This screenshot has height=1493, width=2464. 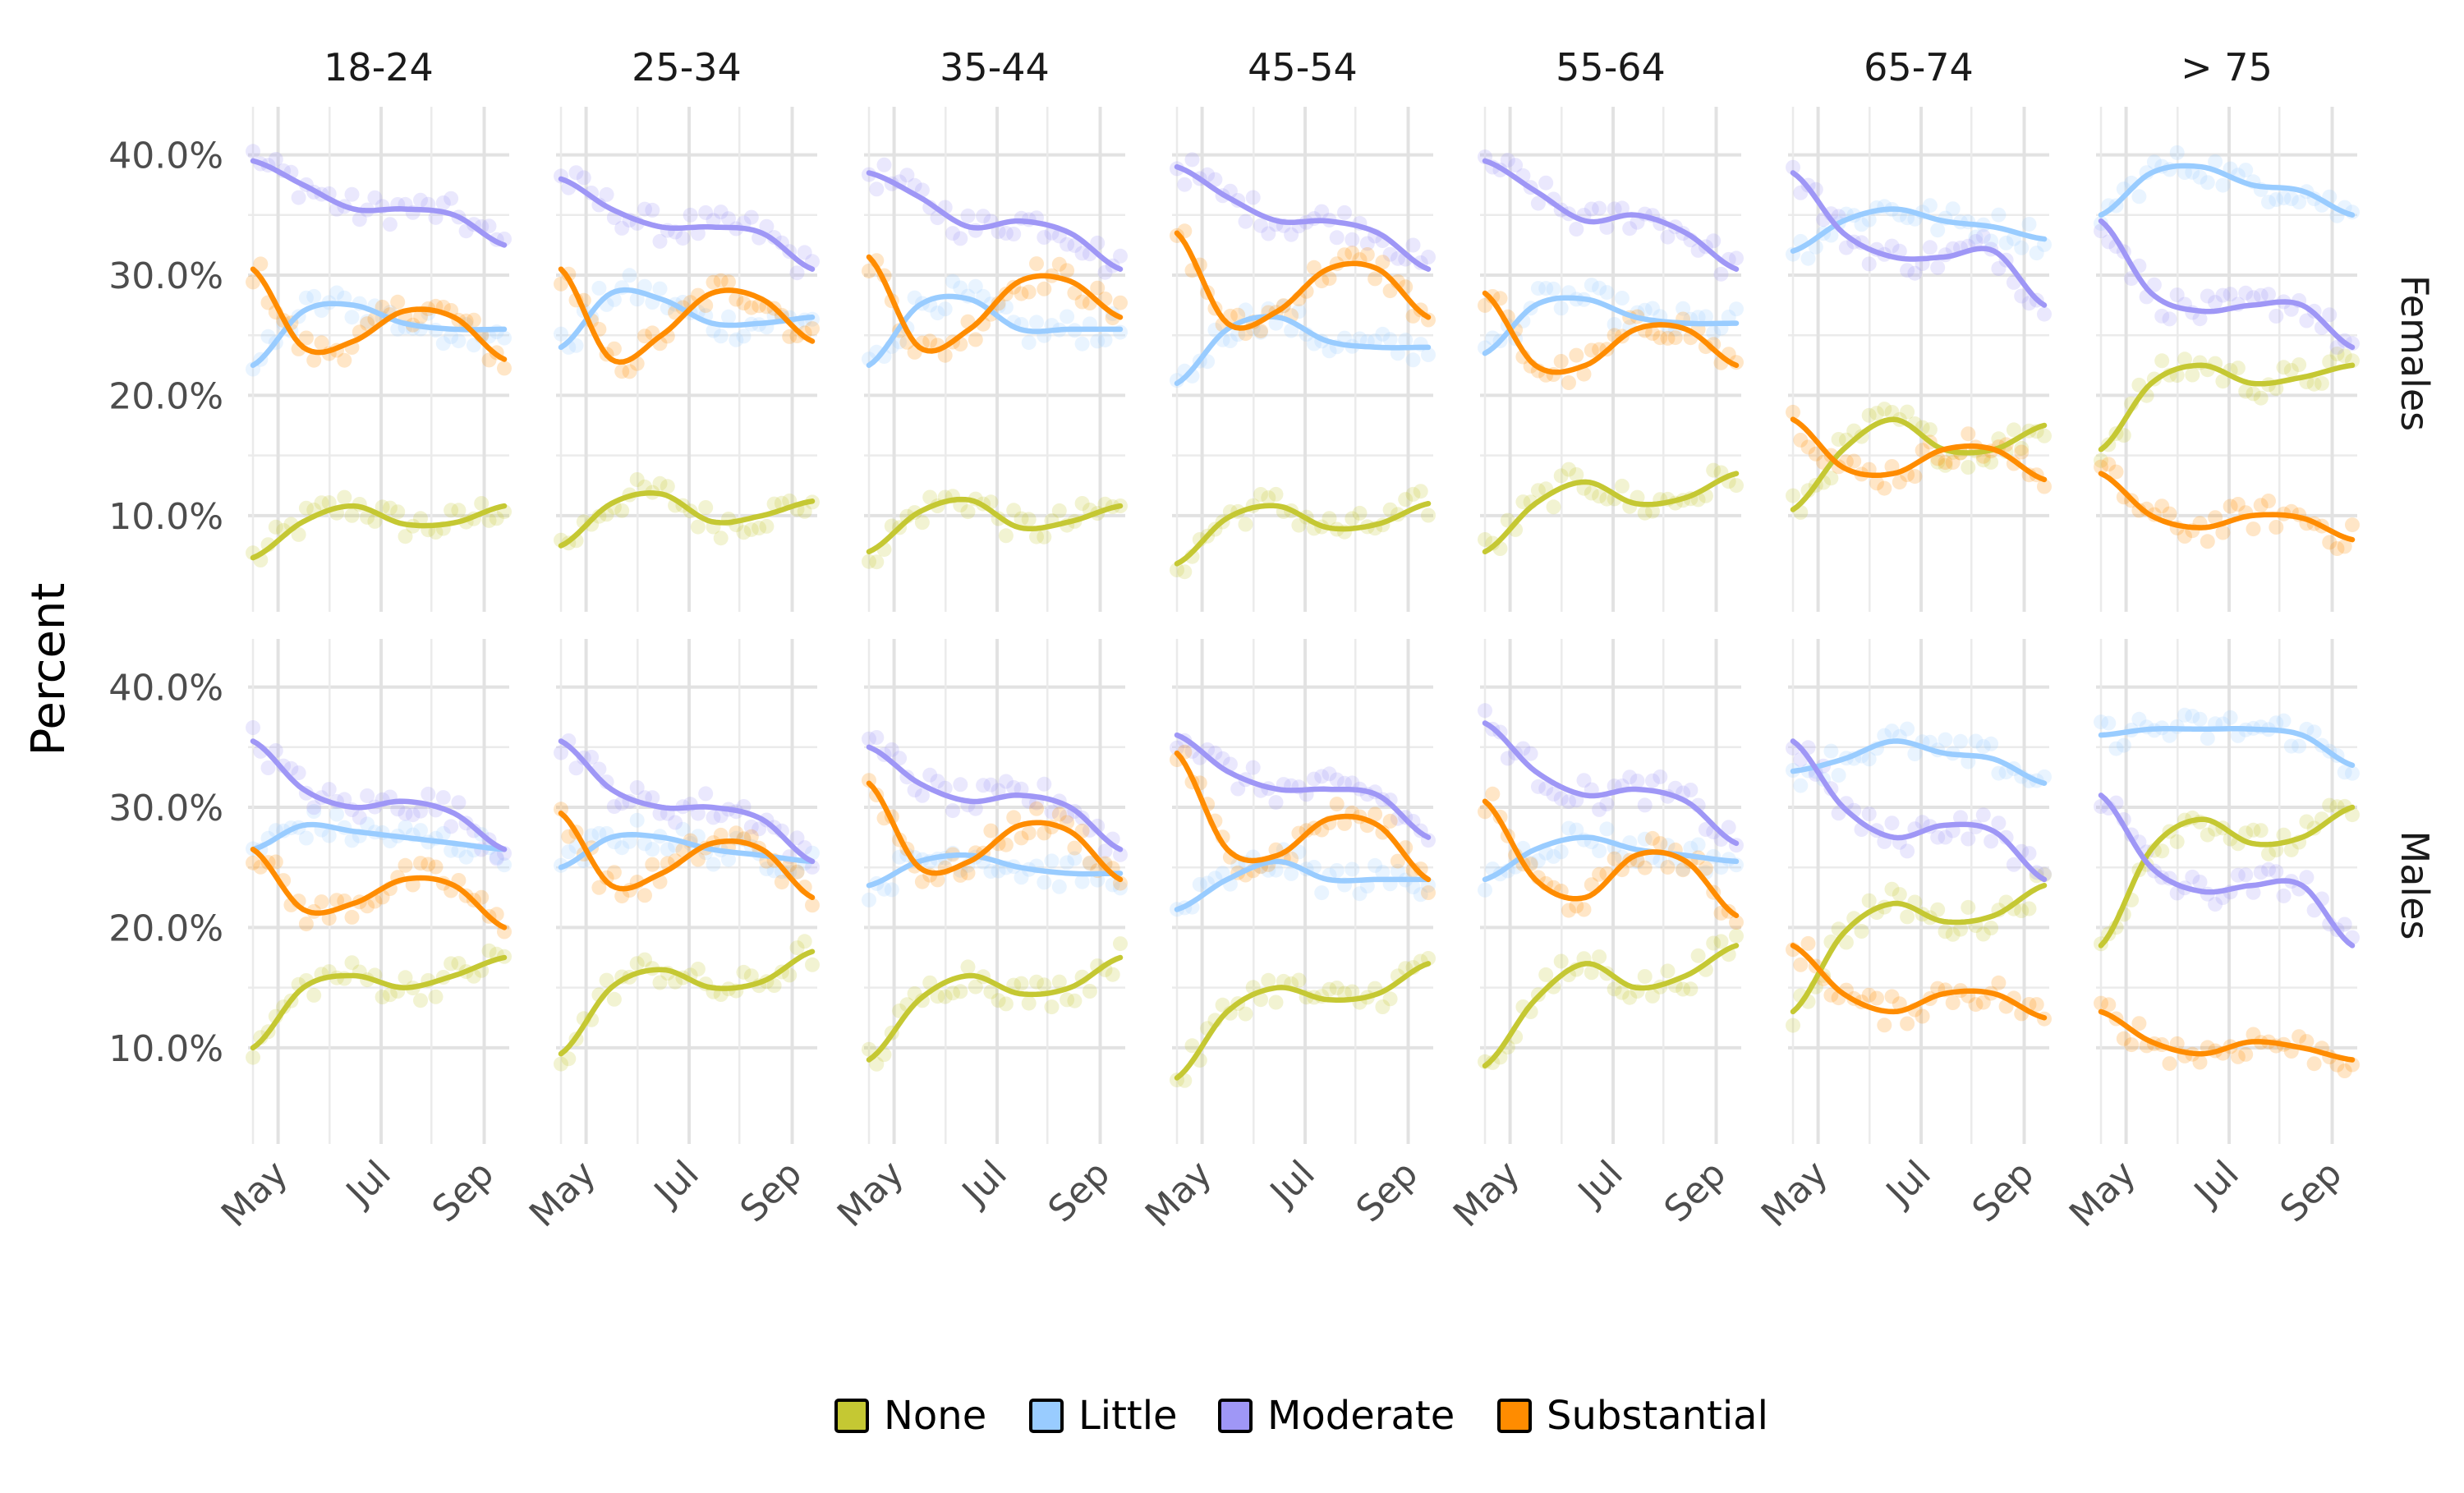 I want to click on trend-line-substantial, so click(x=1303, y=816).